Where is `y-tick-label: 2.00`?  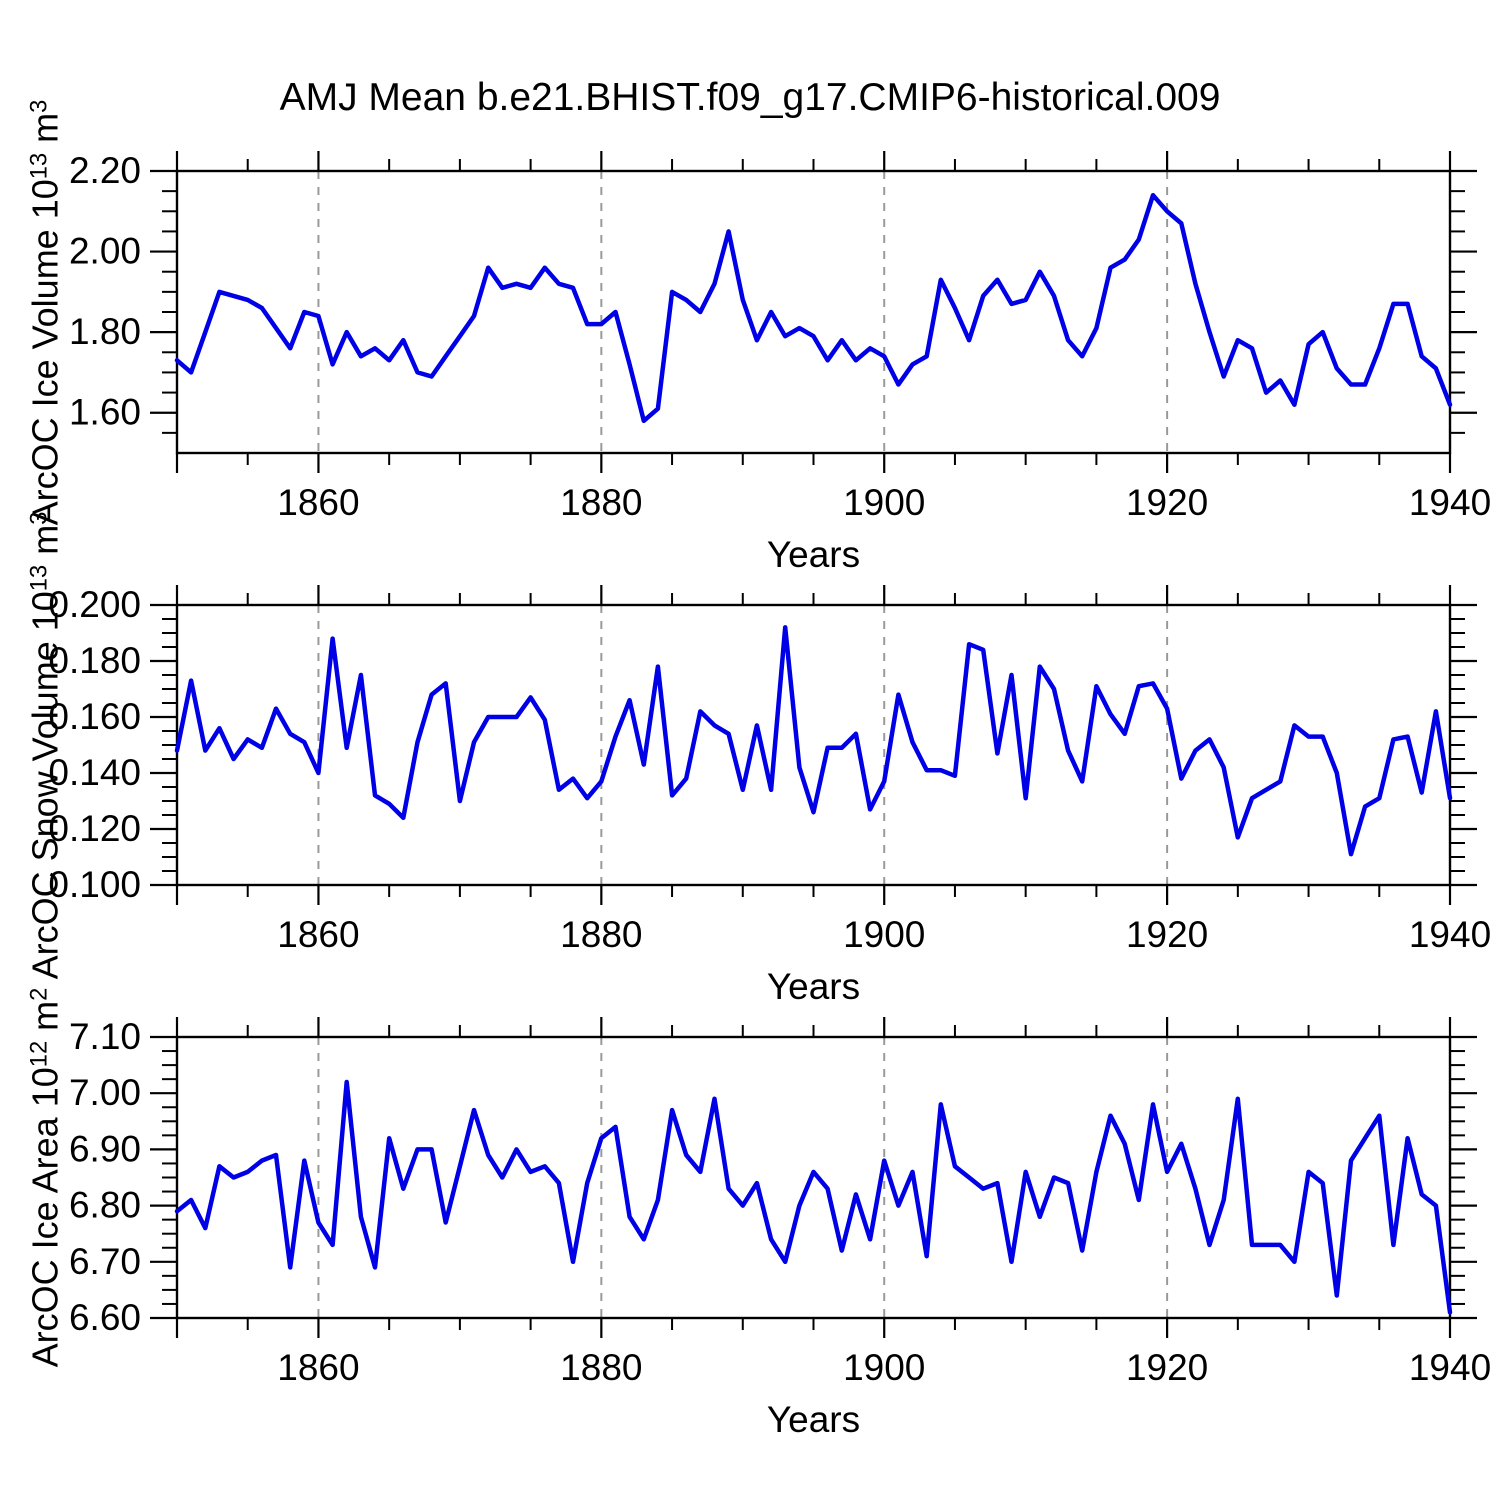
y-tick-label: 2.00 is located at coordinates (105, 251).